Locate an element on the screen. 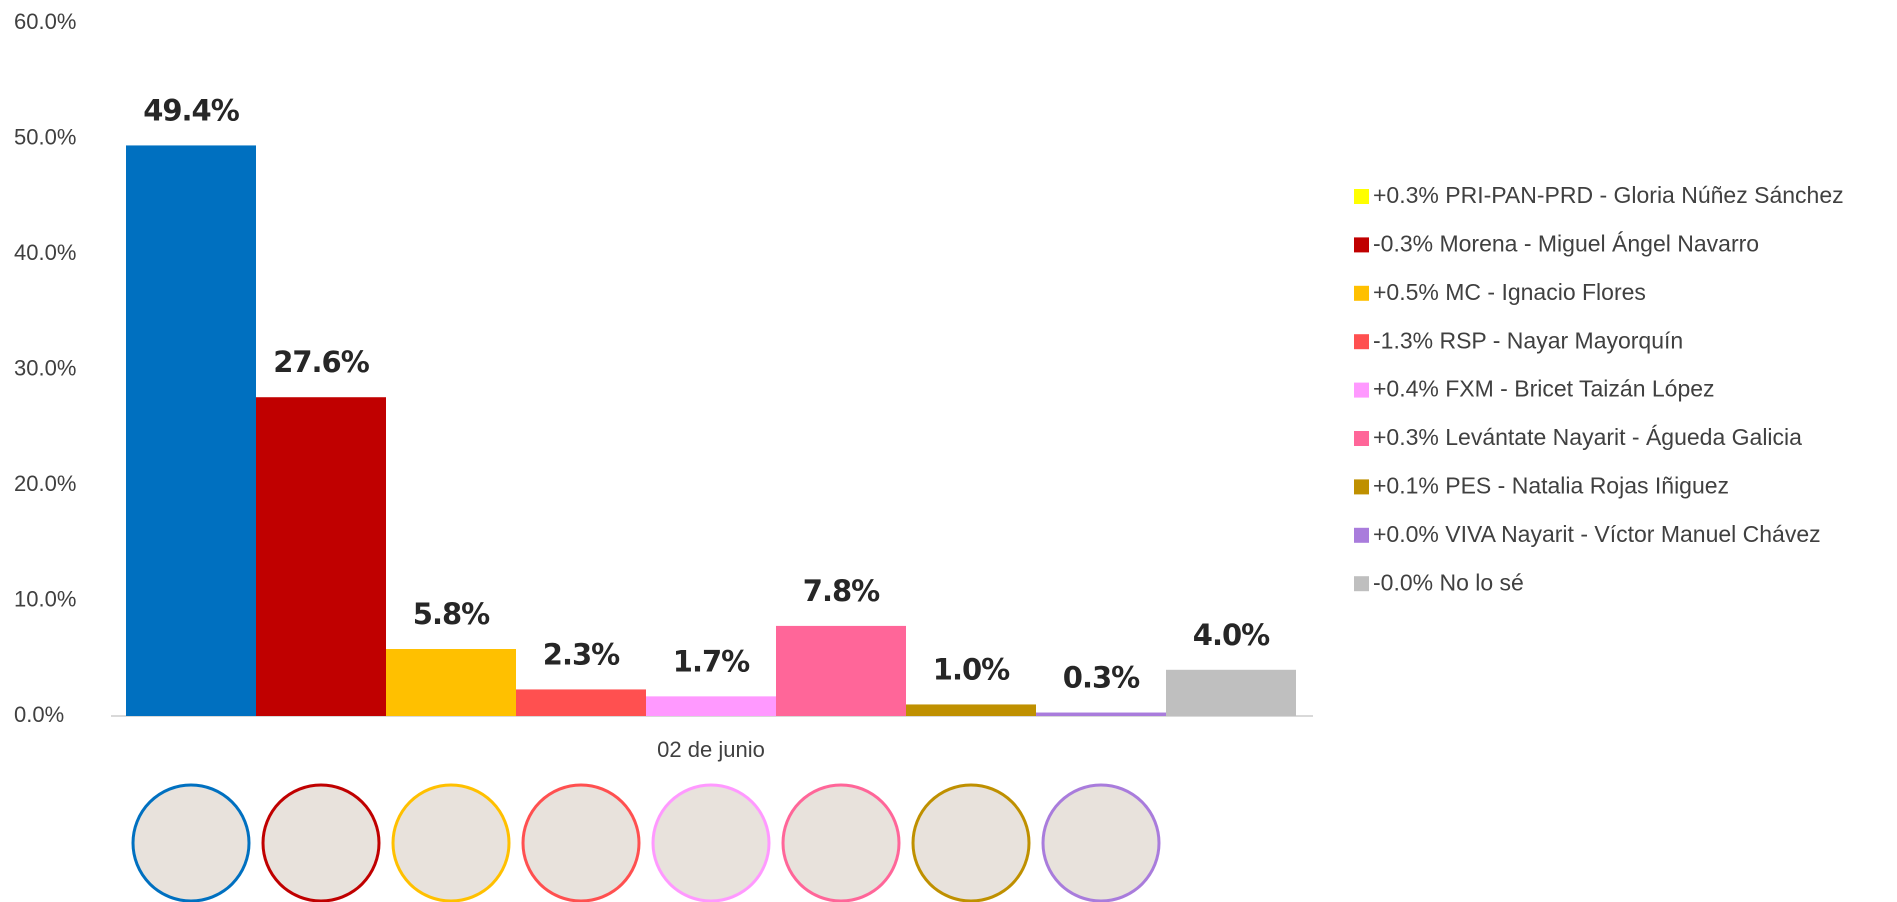  legend-label: -0.0% No lo sé is located at coordinates (1448, 582).